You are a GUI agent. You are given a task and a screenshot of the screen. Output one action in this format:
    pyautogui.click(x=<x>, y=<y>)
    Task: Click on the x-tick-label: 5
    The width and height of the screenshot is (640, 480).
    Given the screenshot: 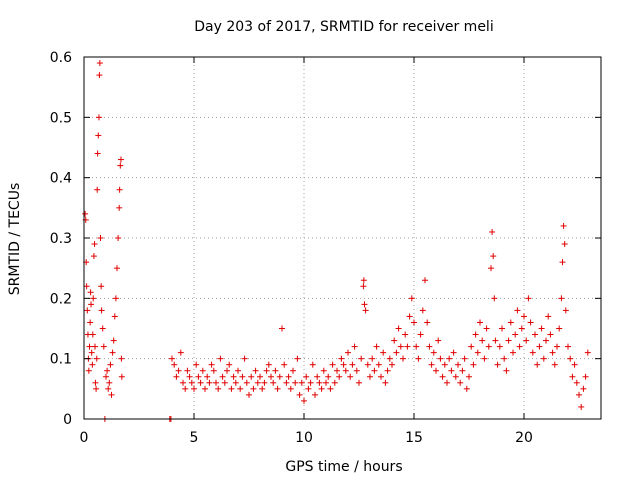 What is the action you would take?
    pyautogui.click(x=194, y=438)
    